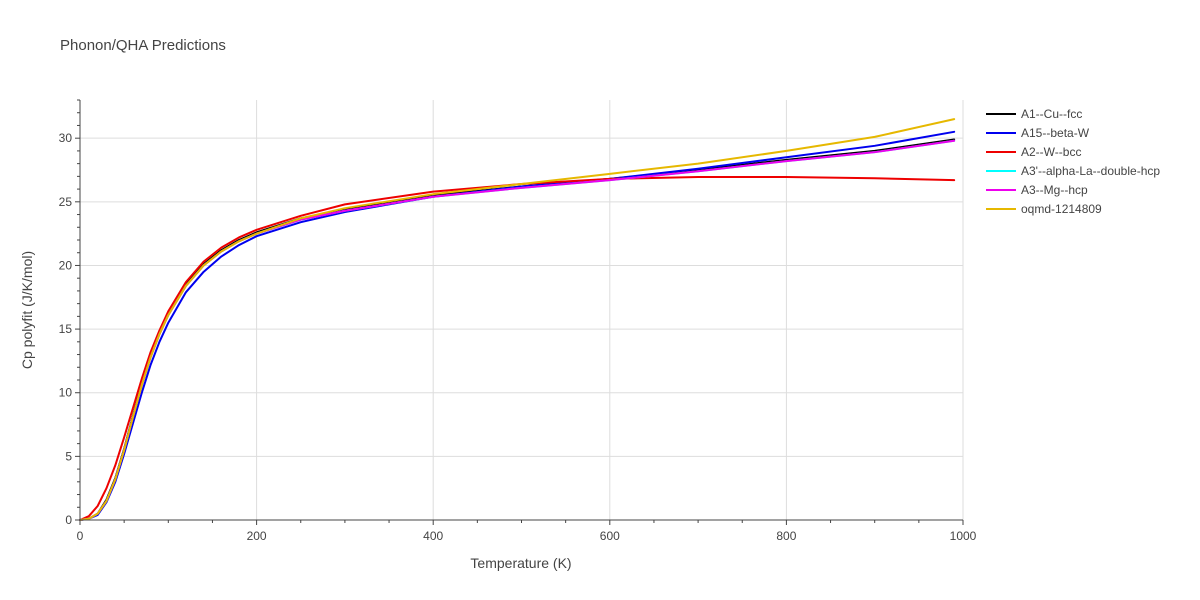 The width and height of the screenshot is (1200, 600). I want to click on y-tick-label: 20, so click(66, 265).